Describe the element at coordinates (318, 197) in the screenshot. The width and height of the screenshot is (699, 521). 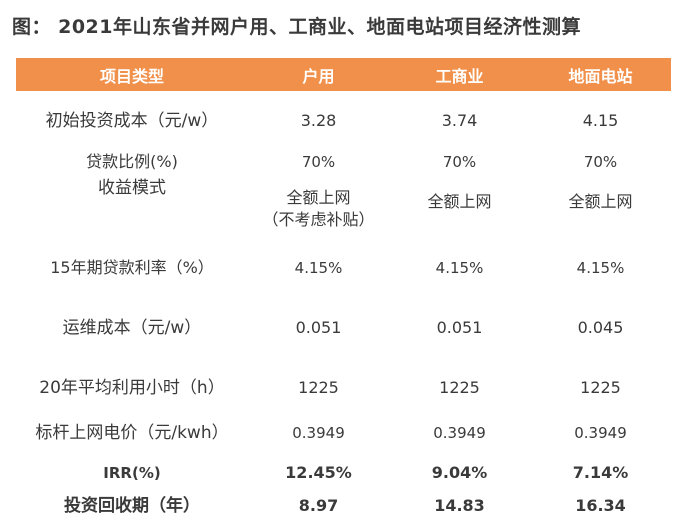
I see `cell-value-main: 全额上网` at that location.